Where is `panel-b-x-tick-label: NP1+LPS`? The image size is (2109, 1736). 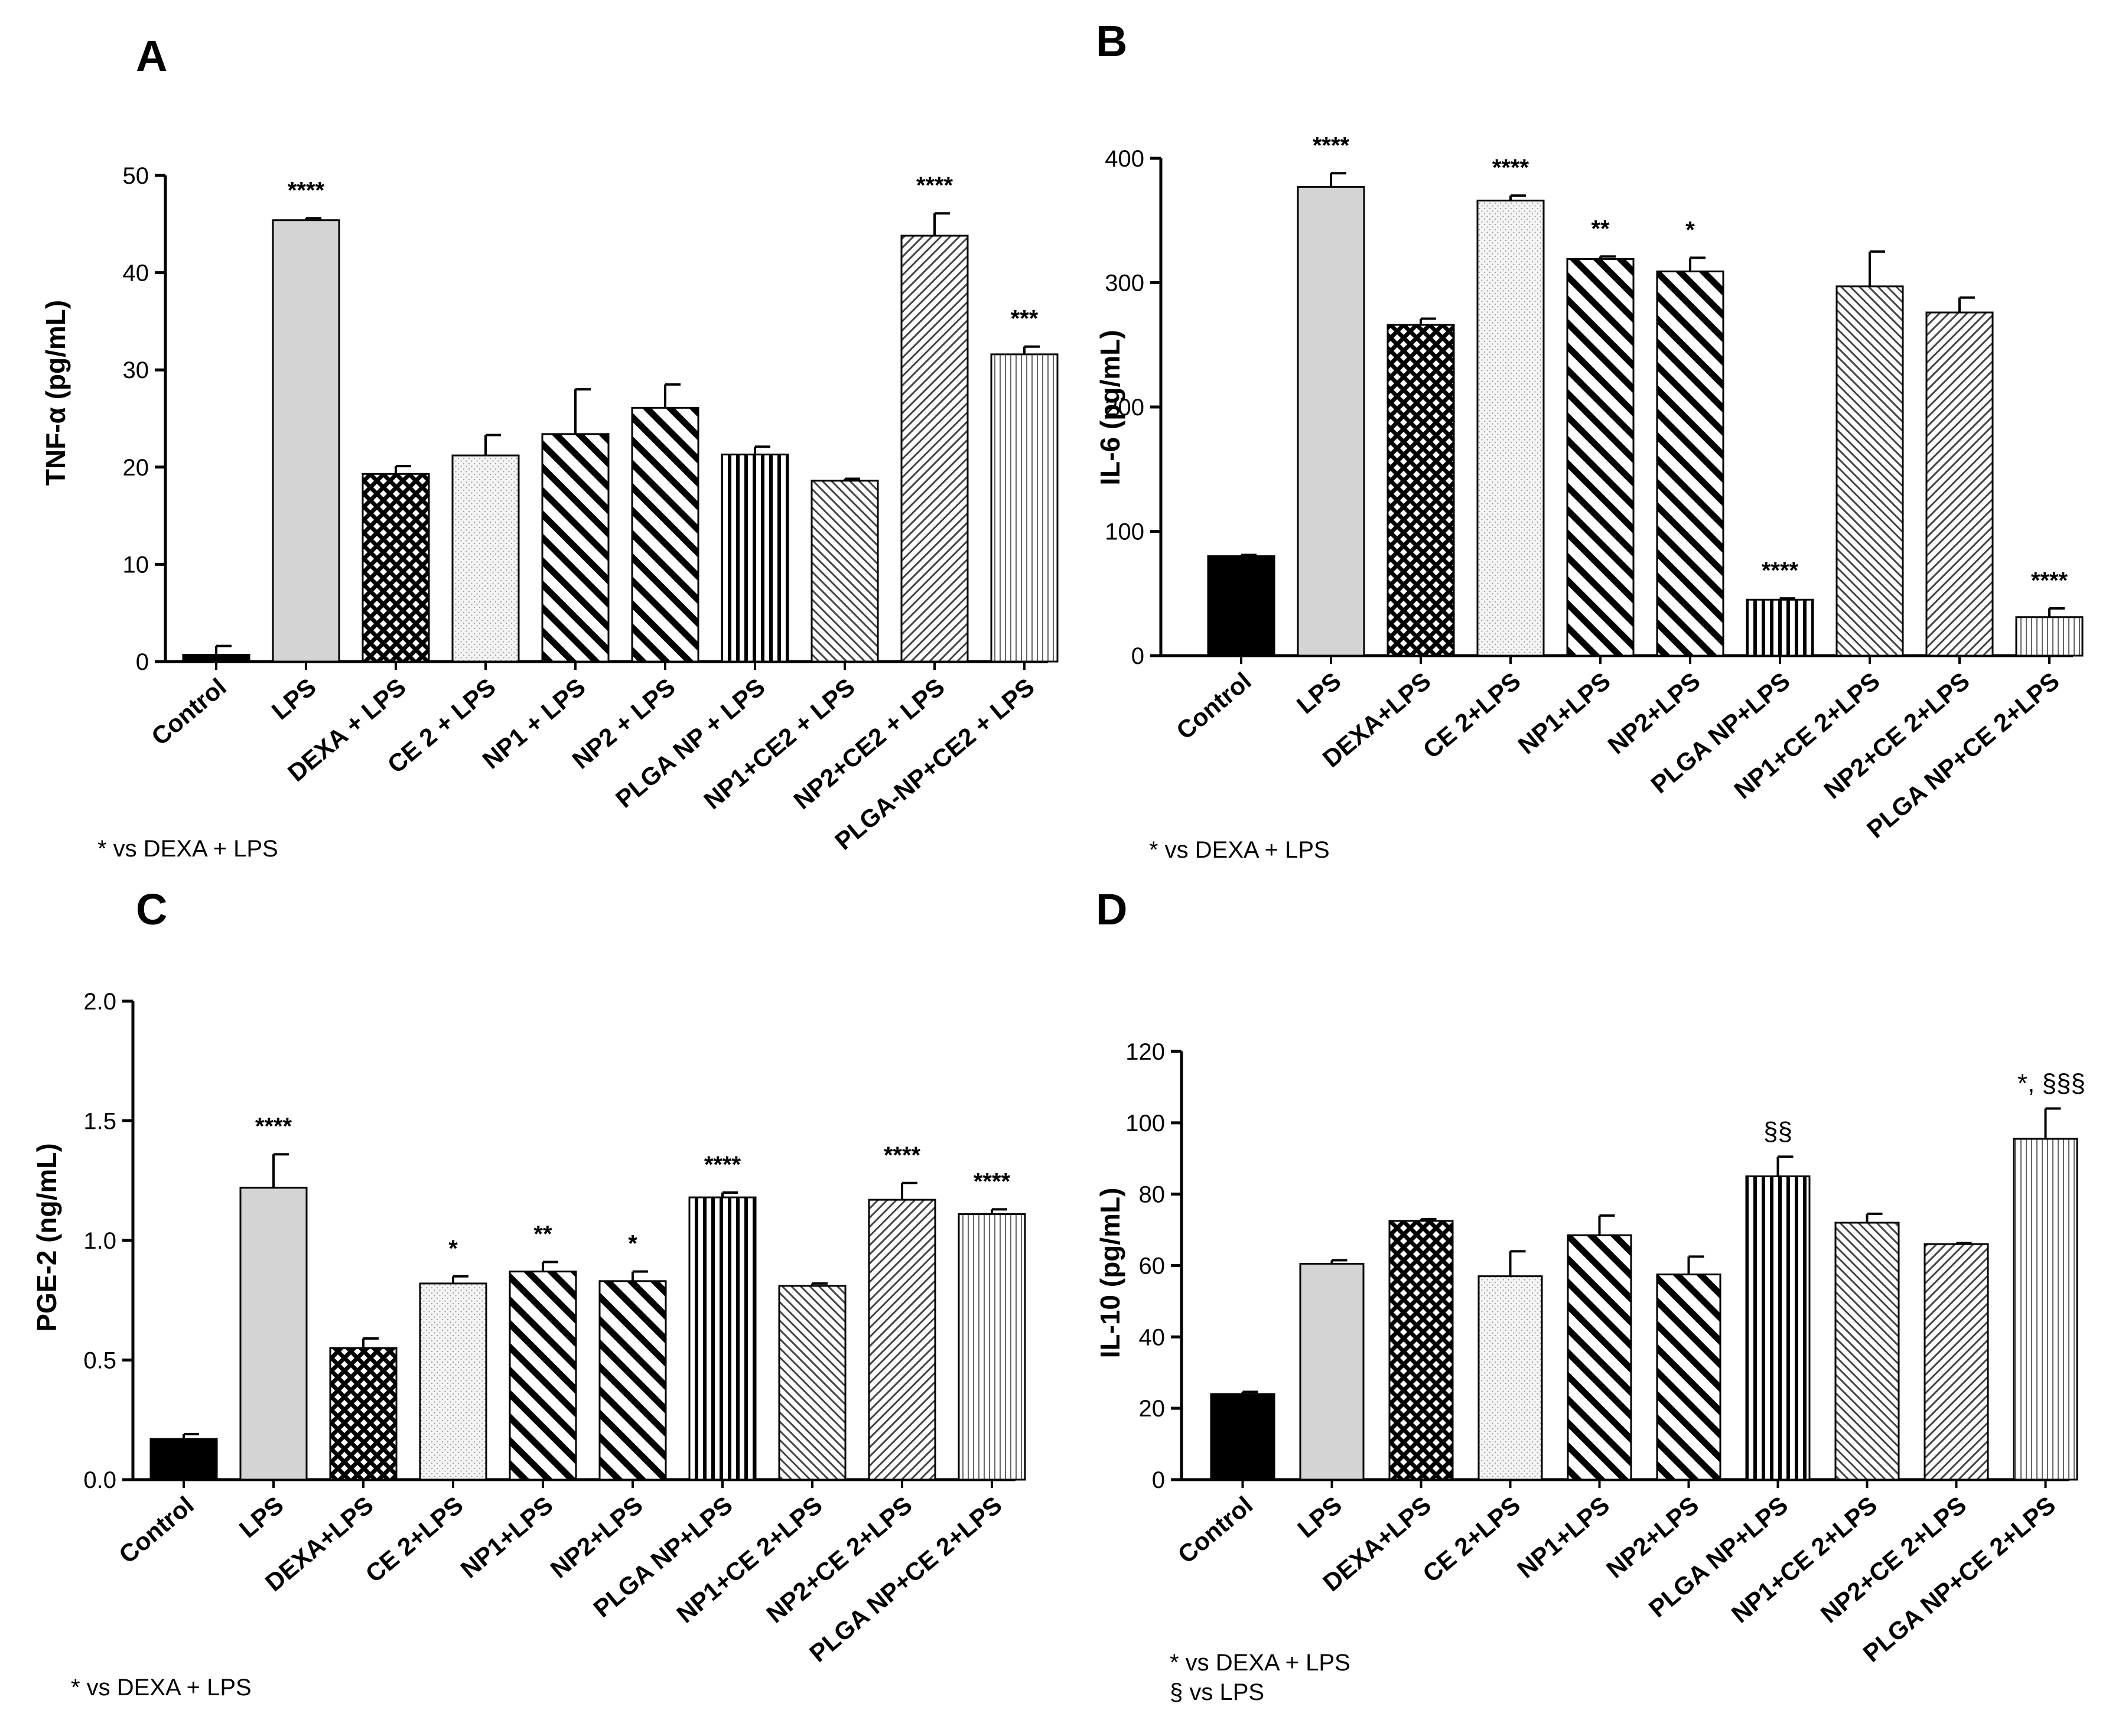
panel-b-x-tick-label: NP1+LPS is located at coordinates (1565, 713).